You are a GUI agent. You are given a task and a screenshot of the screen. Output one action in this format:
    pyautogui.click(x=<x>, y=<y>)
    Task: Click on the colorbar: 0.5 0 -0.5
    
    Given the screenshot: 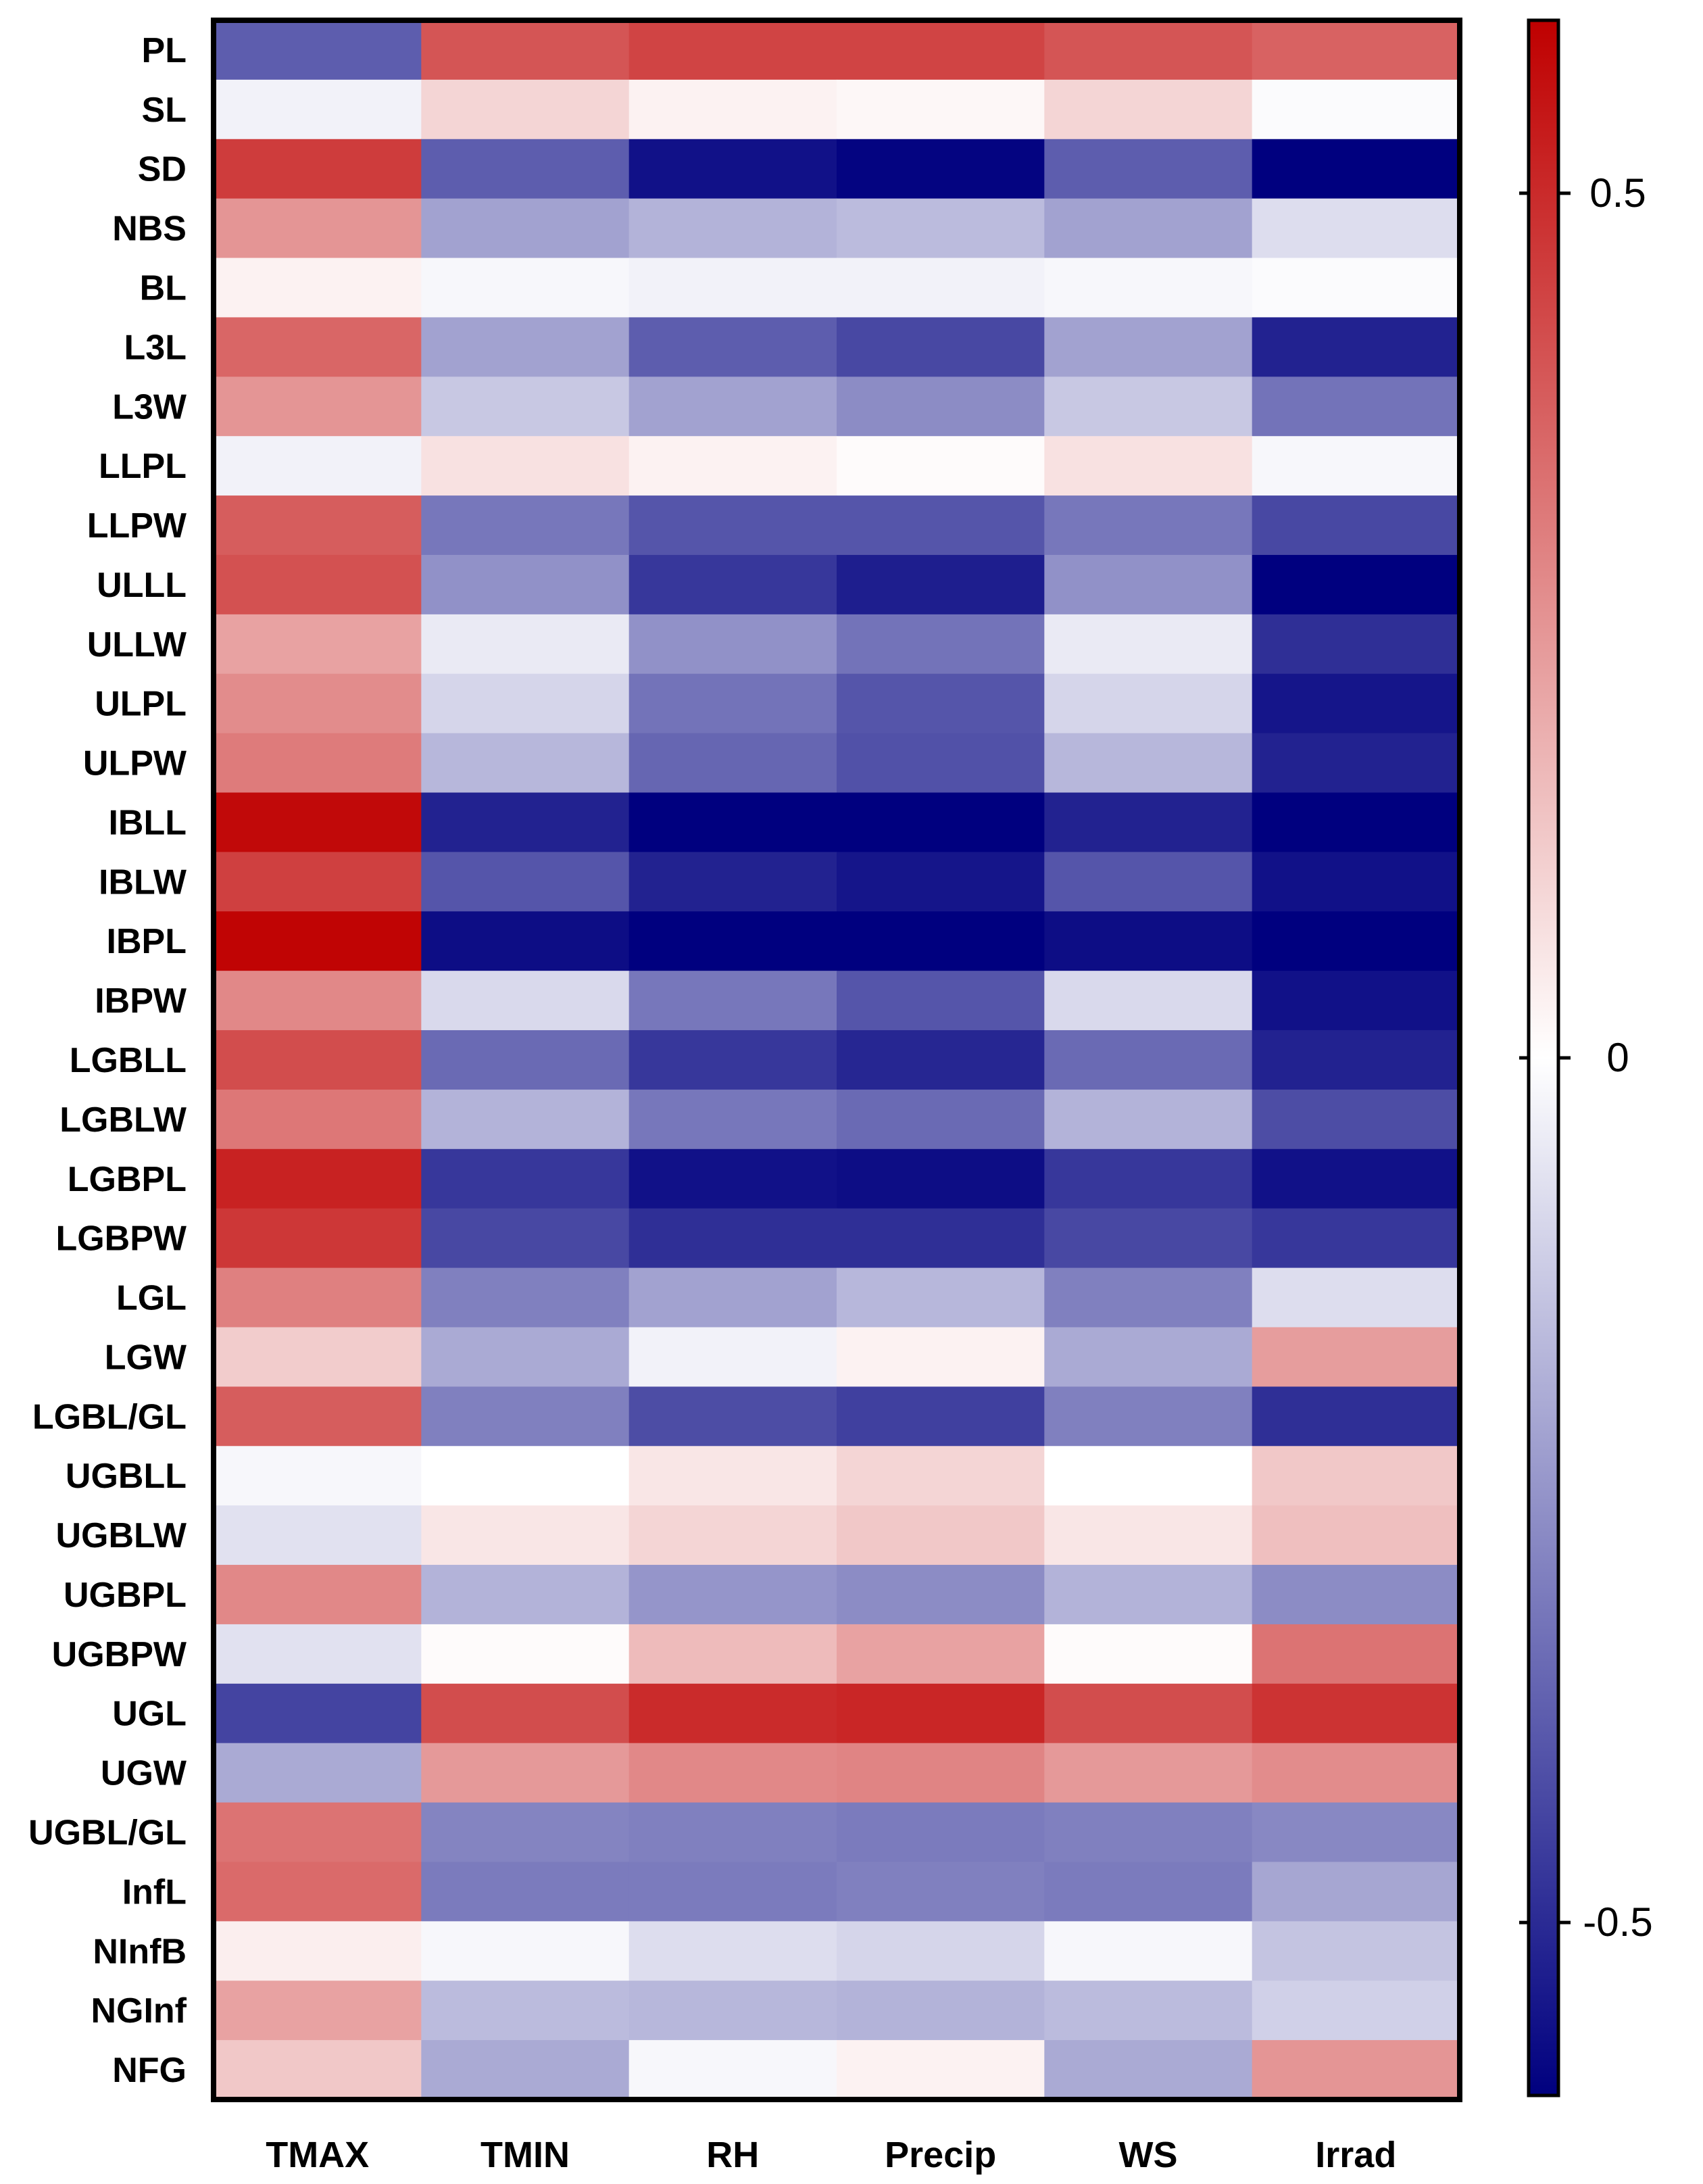 What is the action you would take?
    pyautogui.click(x=1586, y=1057)
    